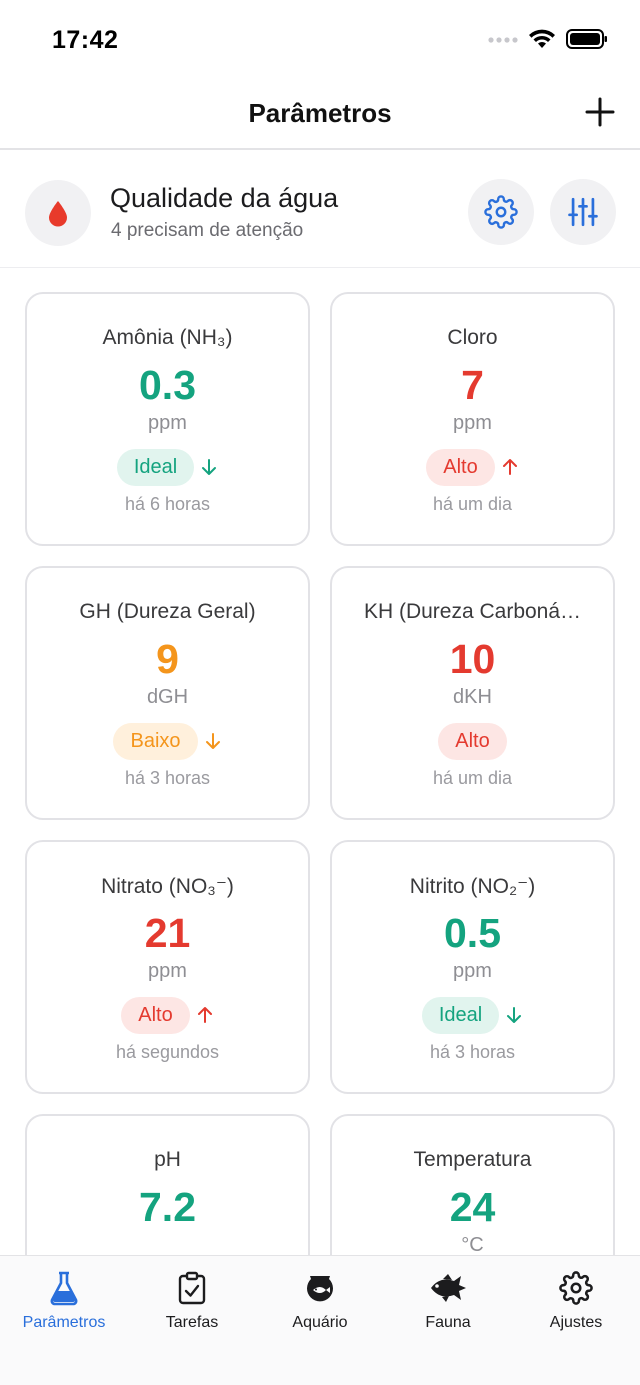 The height and width of the screenshot is (1385, 640). I want to click on parameter-name: Nitrato (NO₃⁻), so click(167, 886).